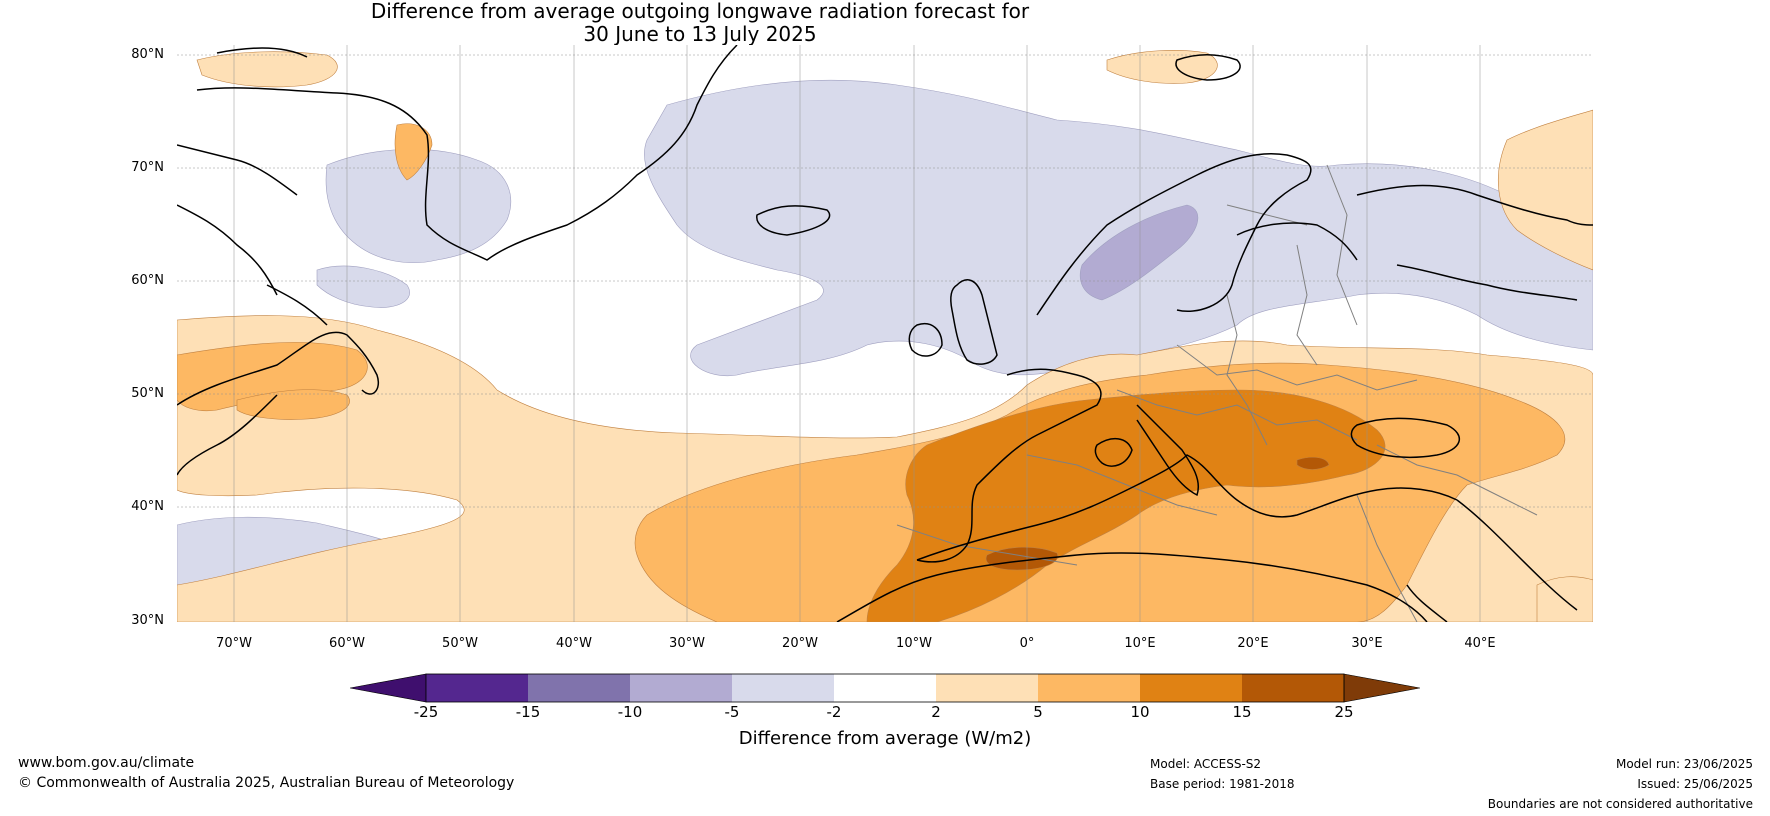 The height and width of the screenshot is (816, 1770). What do you see at coordinates (1367, 643) in the screenshot?
I see `lon-label-30e: 30°E` at bounding box center [1367, 643].